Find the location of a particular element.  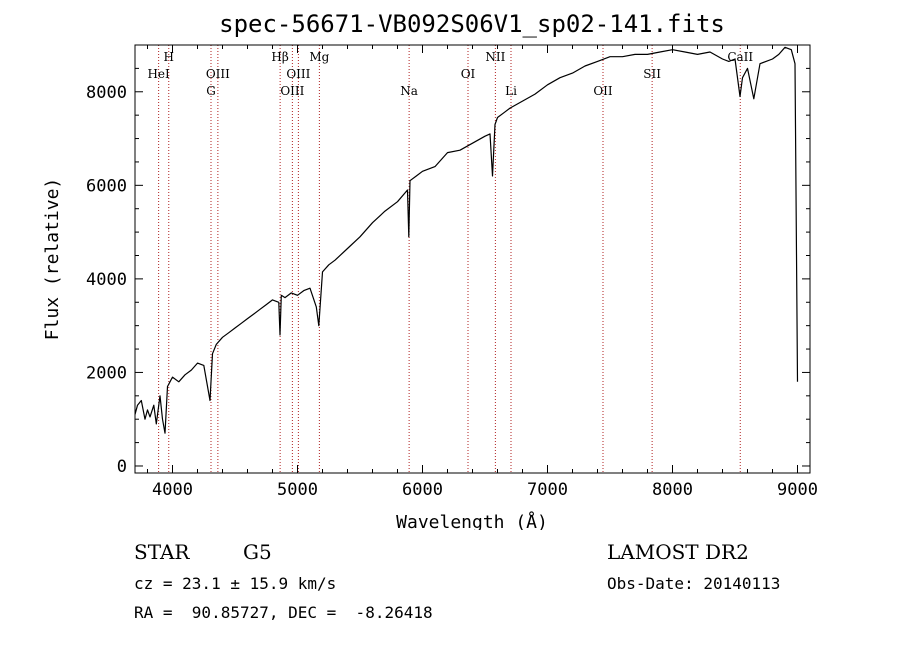

line-label-hei: HeI is located at coordinates (158, 74).